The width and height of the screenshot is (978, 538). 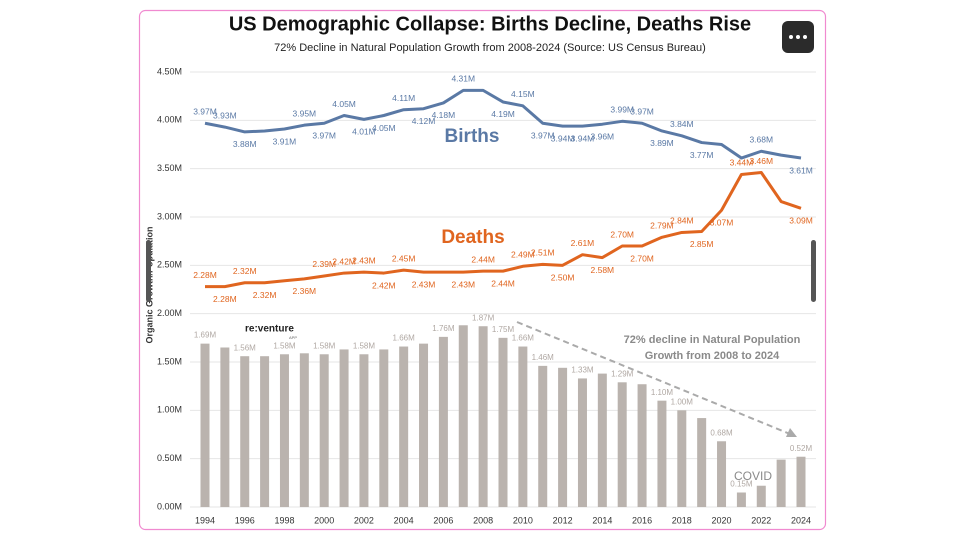 I want to click on x-tick-label: 2002, so click(x=364, y=520).